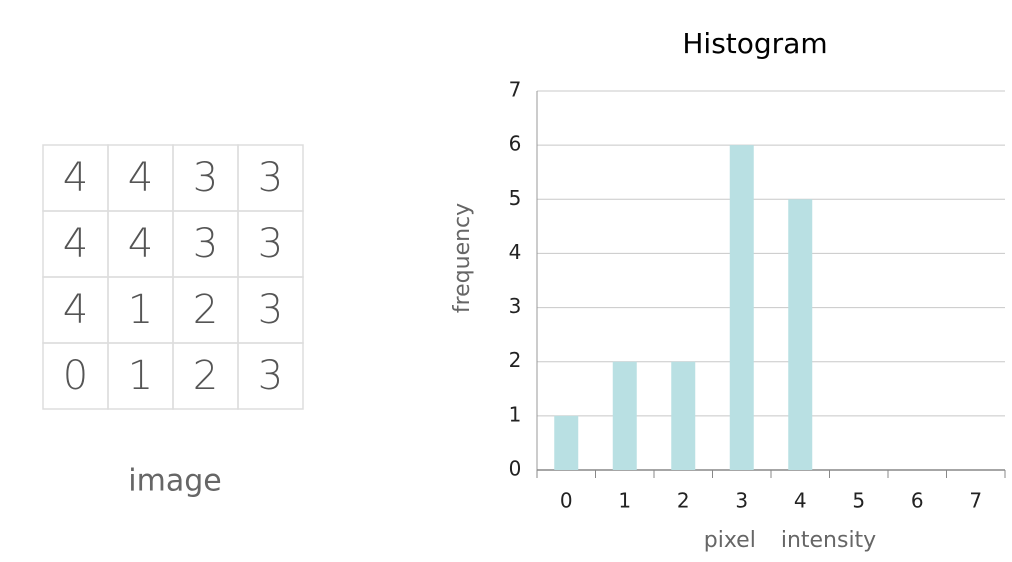 The height and width of the screenshot is (562, 1012). I want to click on x-tick-label: 4, so click(800, 501).